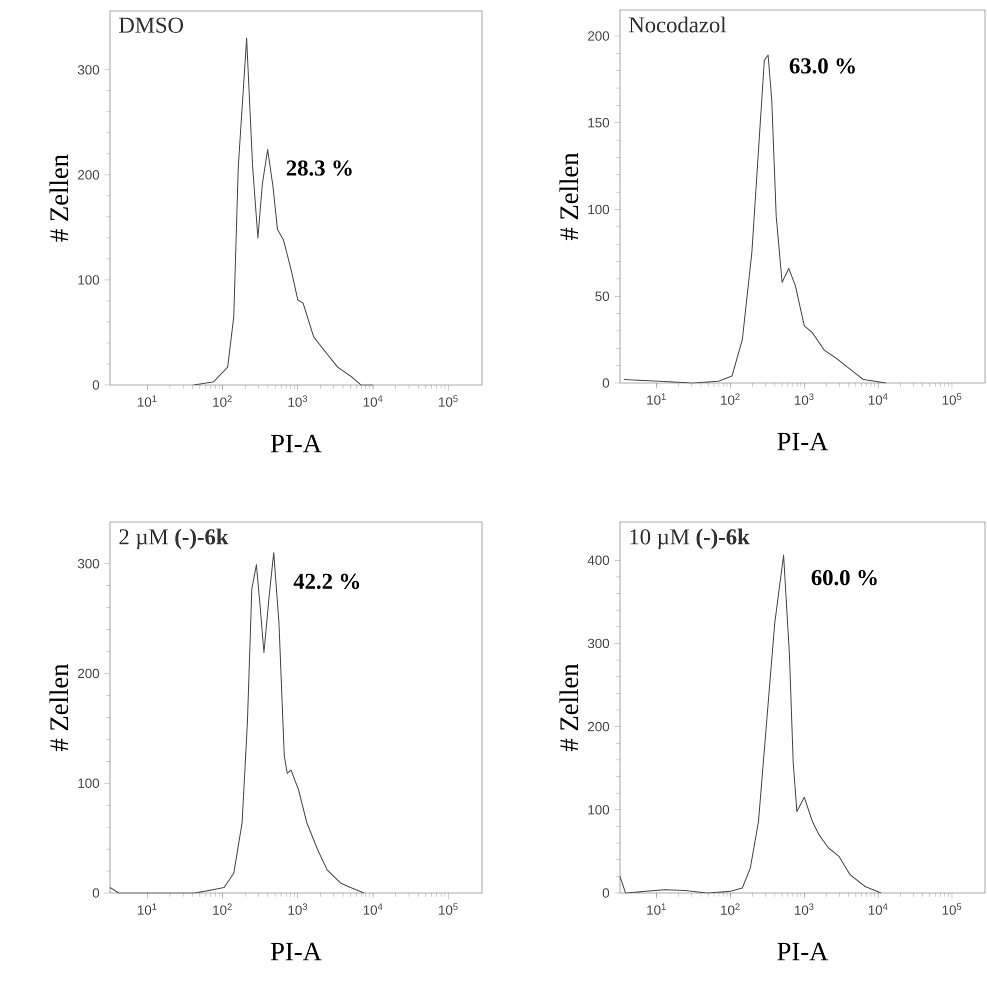  Describe the element at coordinates (690, 539) in the screenshot. I see `chart-title: 10 µM (-)-6k` at that location.